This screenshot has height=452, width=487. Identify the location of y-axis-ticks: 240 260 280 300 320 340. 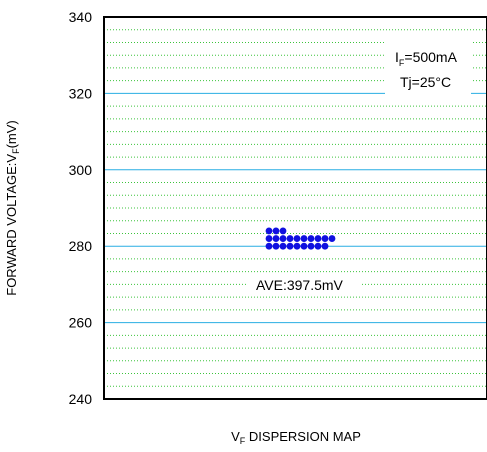
(81, 208).